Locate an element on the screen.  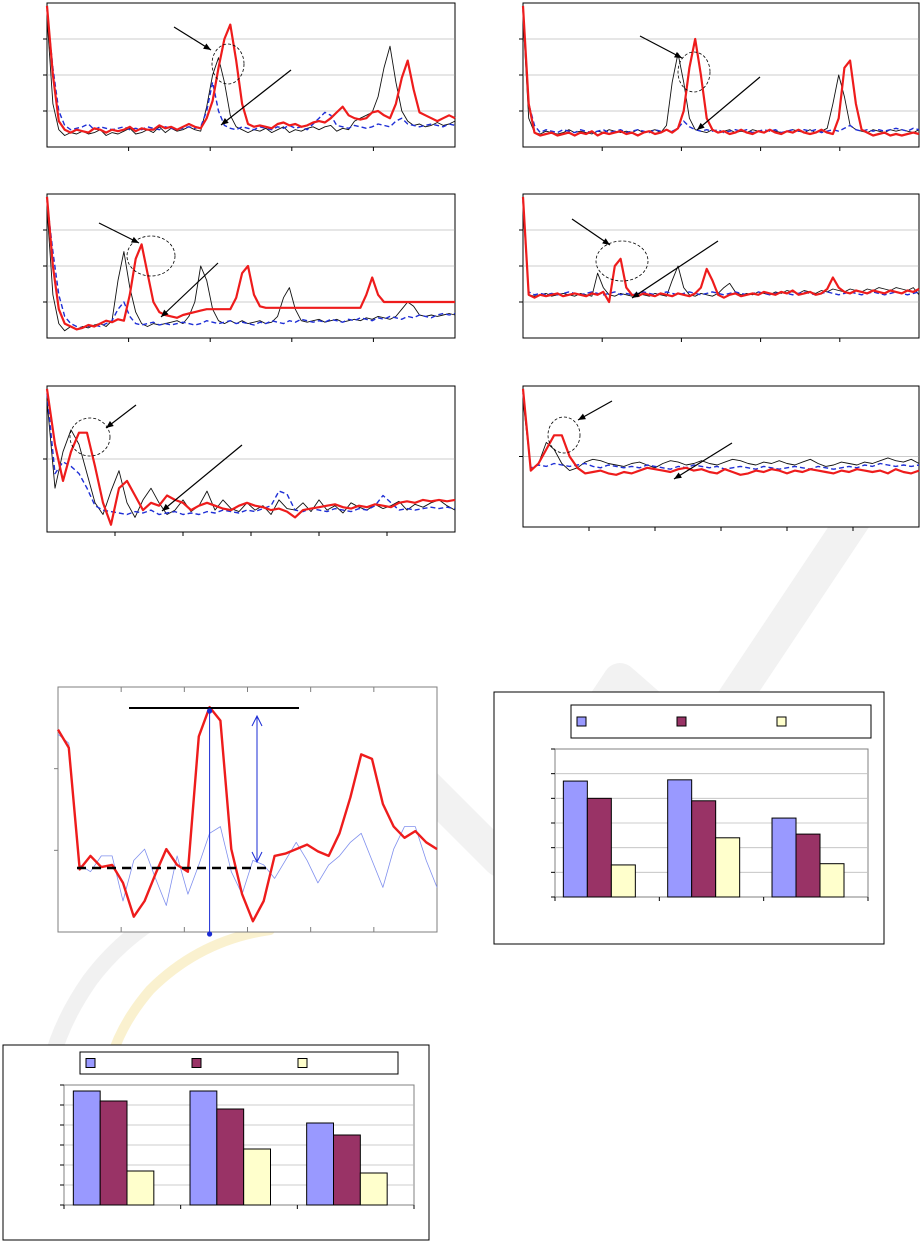
marker-dot-bottom is located at coordinates (210, 934).